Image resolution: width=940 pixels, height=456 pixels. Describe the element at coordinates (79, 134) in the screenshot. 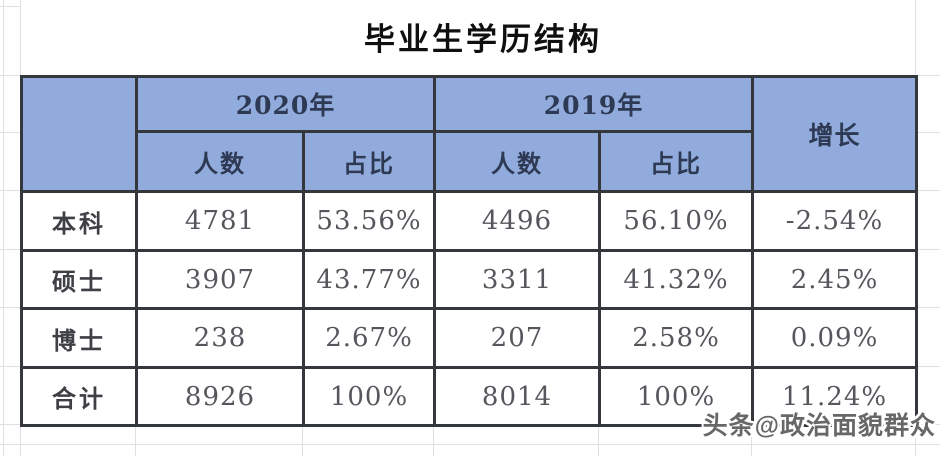

I see `corner-cell` at that location.